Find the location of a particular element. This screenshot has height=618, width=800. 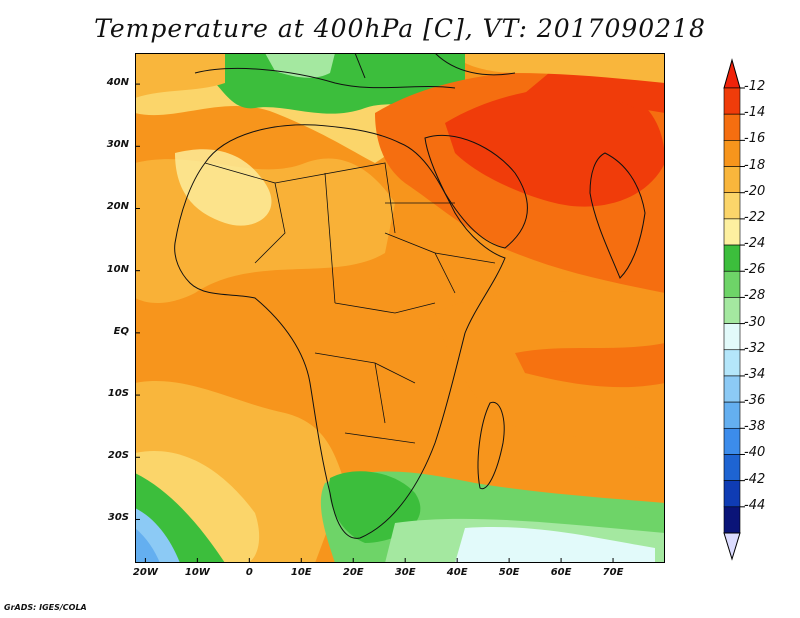

colorbar-label: -38 is located at coordinates (755, 427).